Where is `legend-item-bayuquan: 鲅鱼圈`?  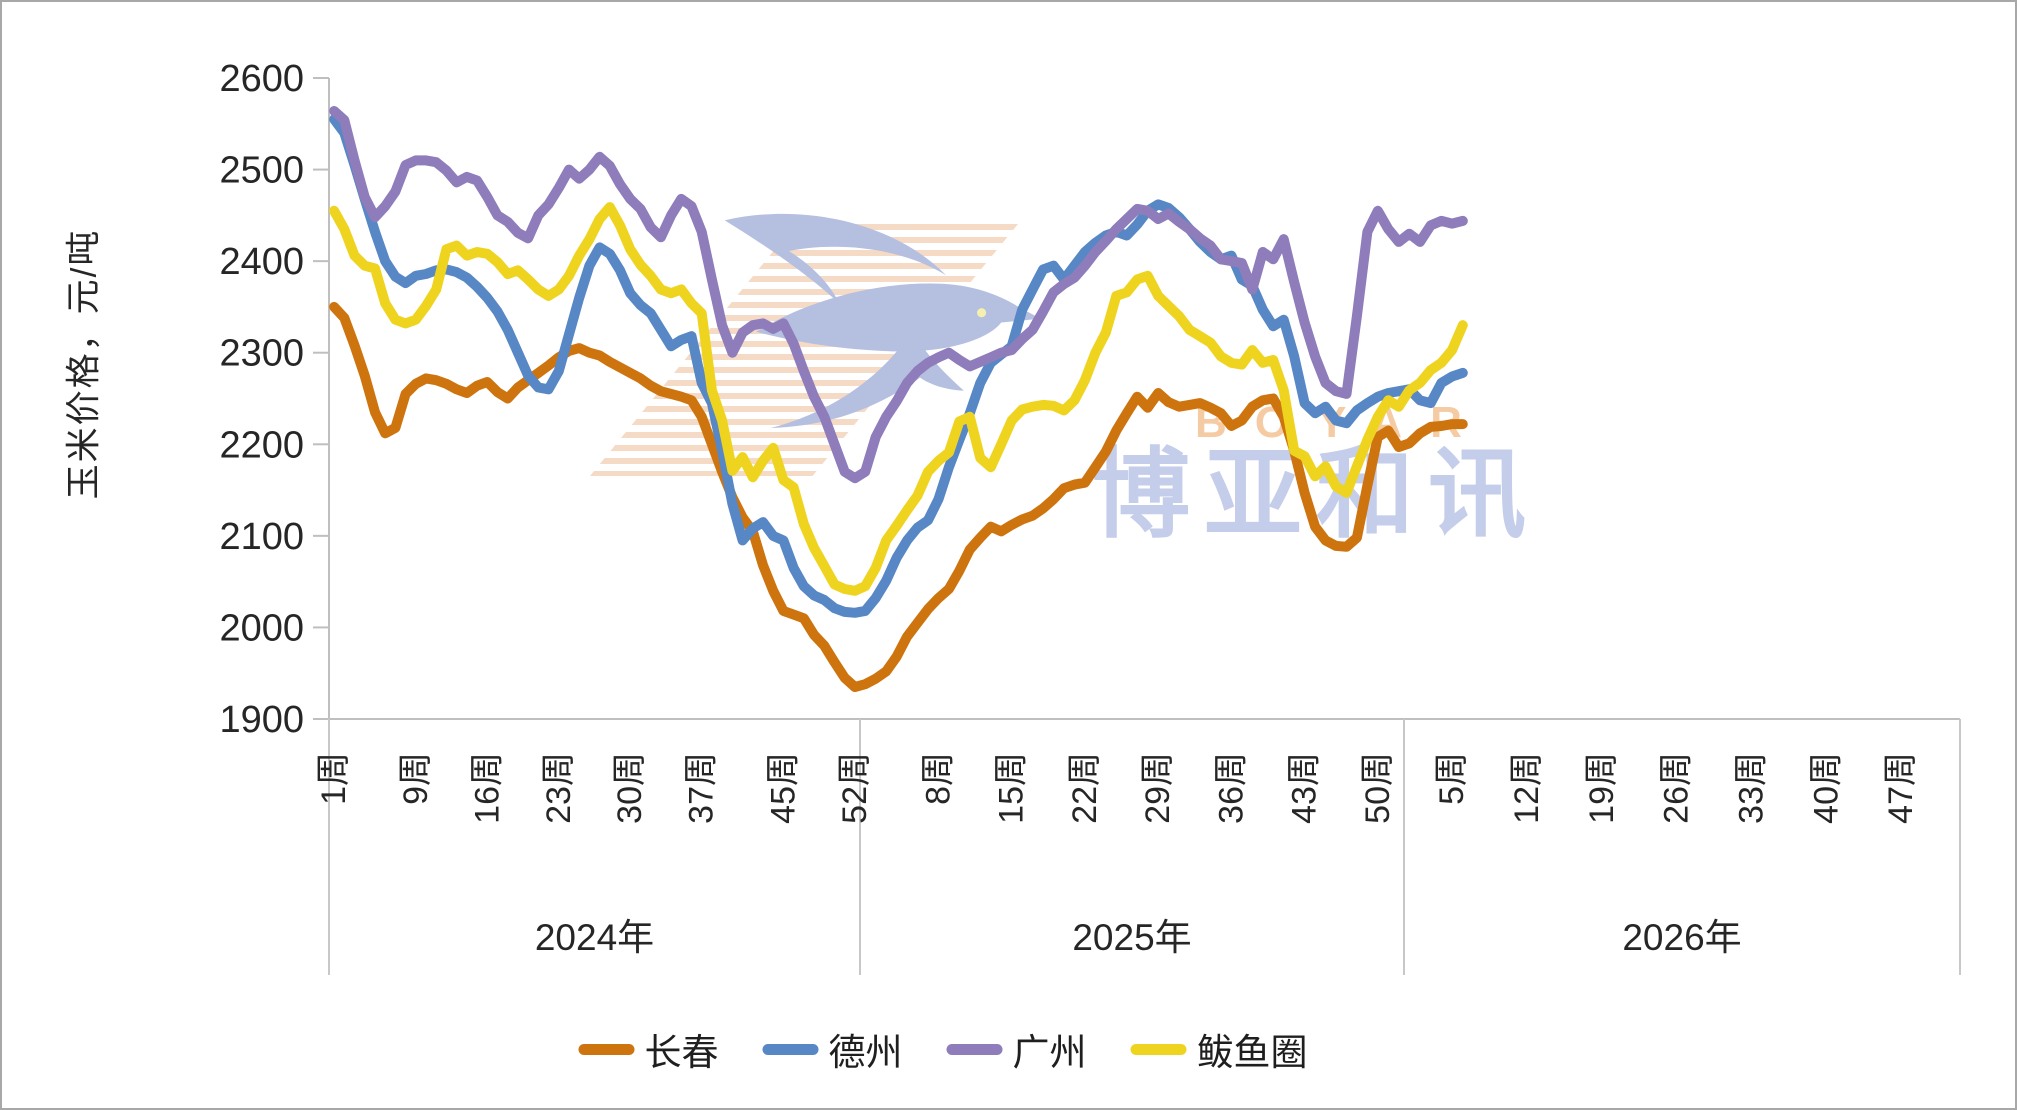 legend-item-bayuquan: 鲅鱼圈 is located at coordinates (1219, 1049).